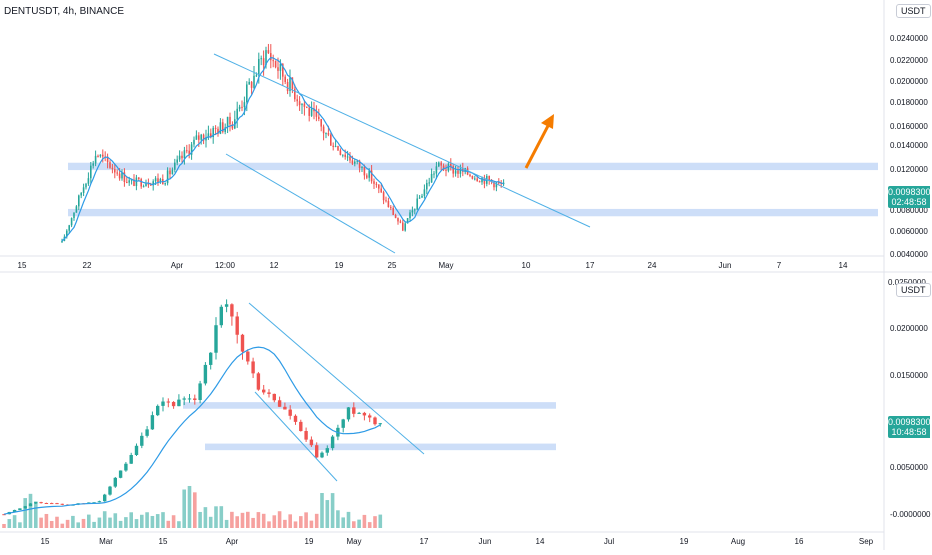 The width and height of the screenshot is (932, 555). Describe the element at coordinates (909, 145) in the screenshot. I see `top-y-tick-label: 0.0140000` at that location.